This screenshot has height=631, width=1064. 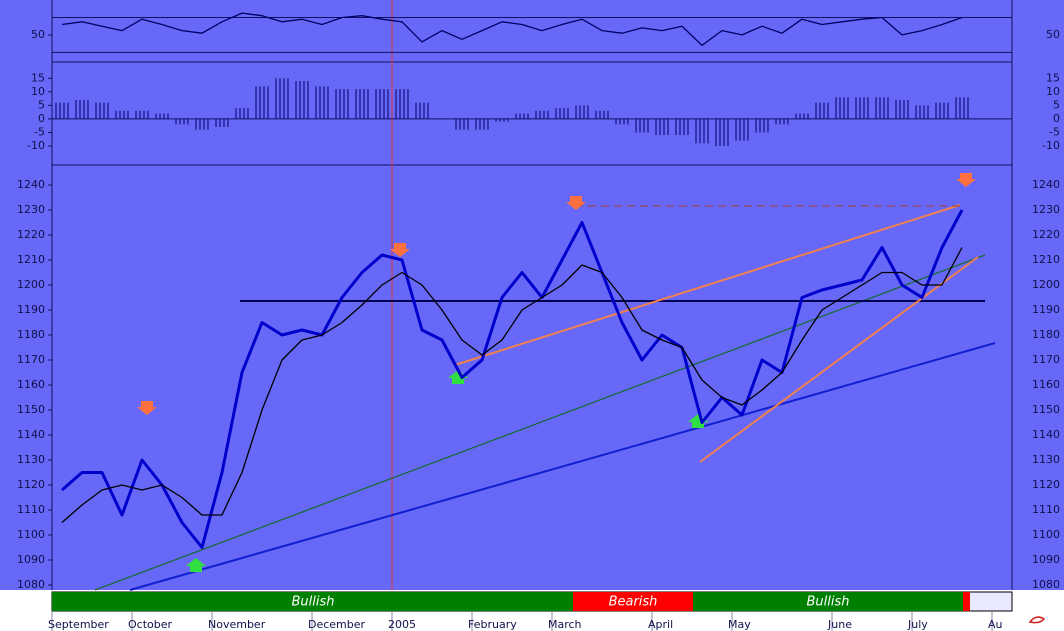 What do you see at coordinates (402, 624) in the screenshot?
I see `x-tick-label: 2005` at bounding box center [402, 624].